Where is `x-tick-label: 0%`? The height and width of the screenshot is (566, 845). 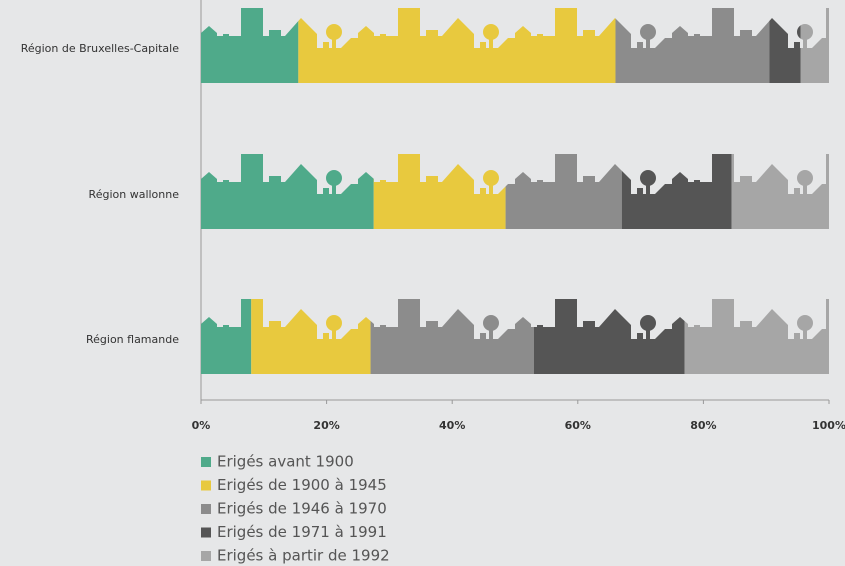
x-tick-label: 0% is located at coordinates (201, 425).